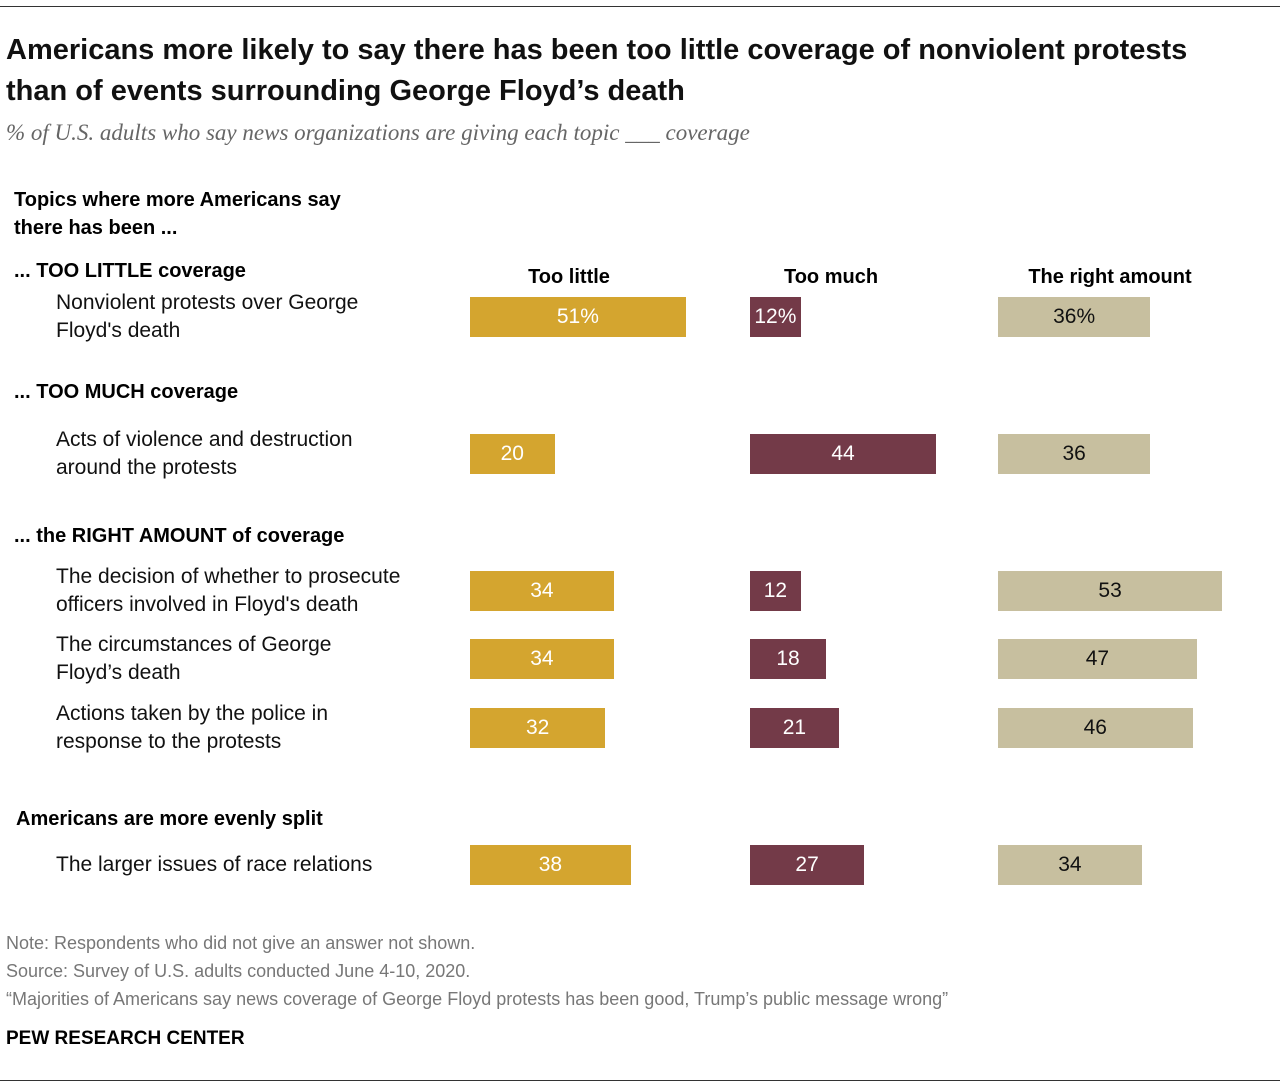 The image size is (1284, 1090). I want to click on bar: 27, so click(807, 865).